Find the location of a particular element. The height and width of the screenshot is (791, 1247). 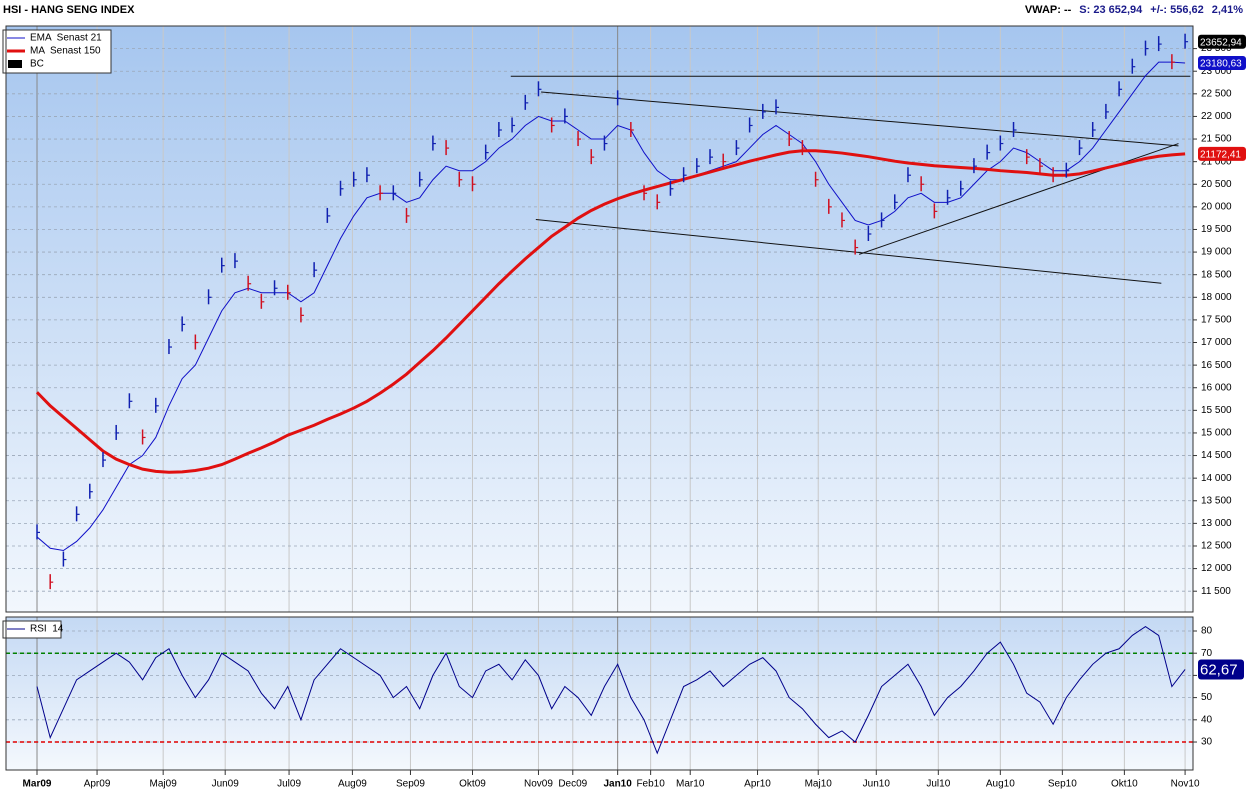

y-tick-label: 23 500 is located at coordinates (1216, 48).